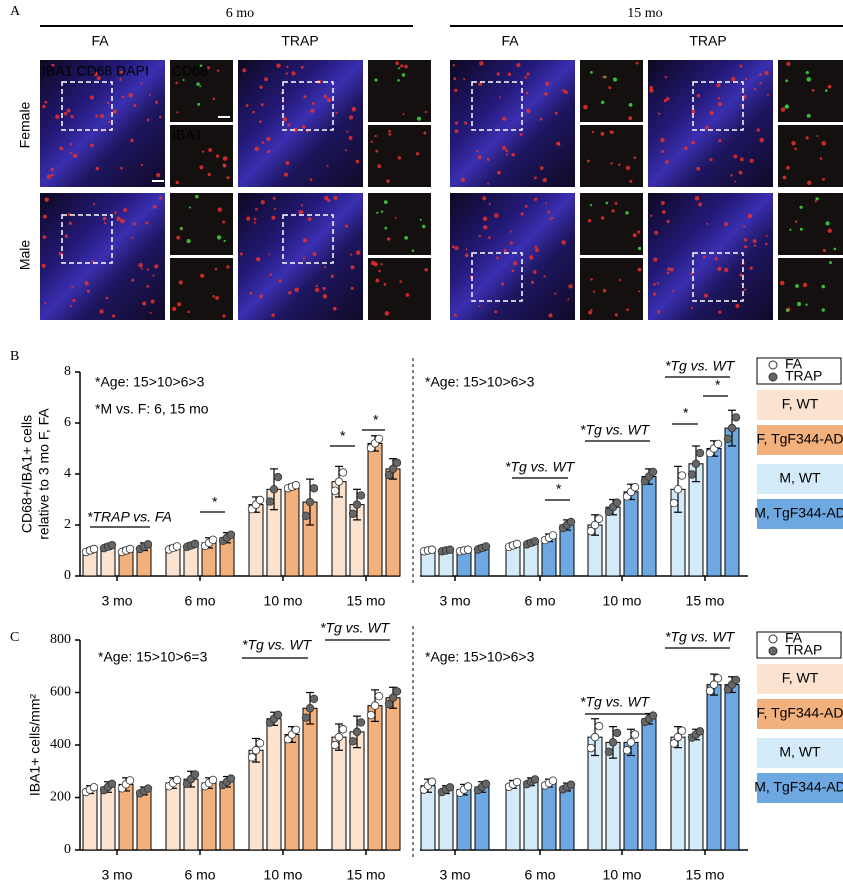 The height and width of the screenshot is (885, 843). What do you see at coordinates (67, 371) in the screenshot?
I see `y-tick-label: 8` at bounding box center [67, 371].